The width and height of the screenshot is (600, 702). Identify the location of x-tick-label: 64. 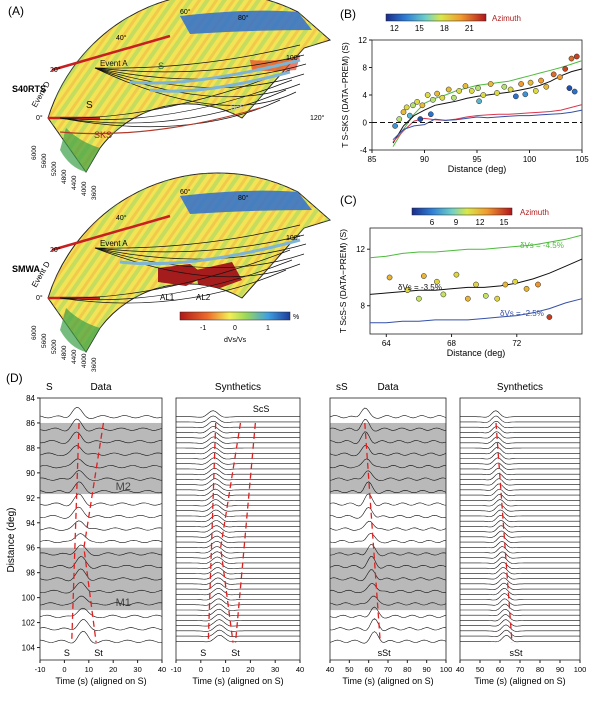
(386, 343).